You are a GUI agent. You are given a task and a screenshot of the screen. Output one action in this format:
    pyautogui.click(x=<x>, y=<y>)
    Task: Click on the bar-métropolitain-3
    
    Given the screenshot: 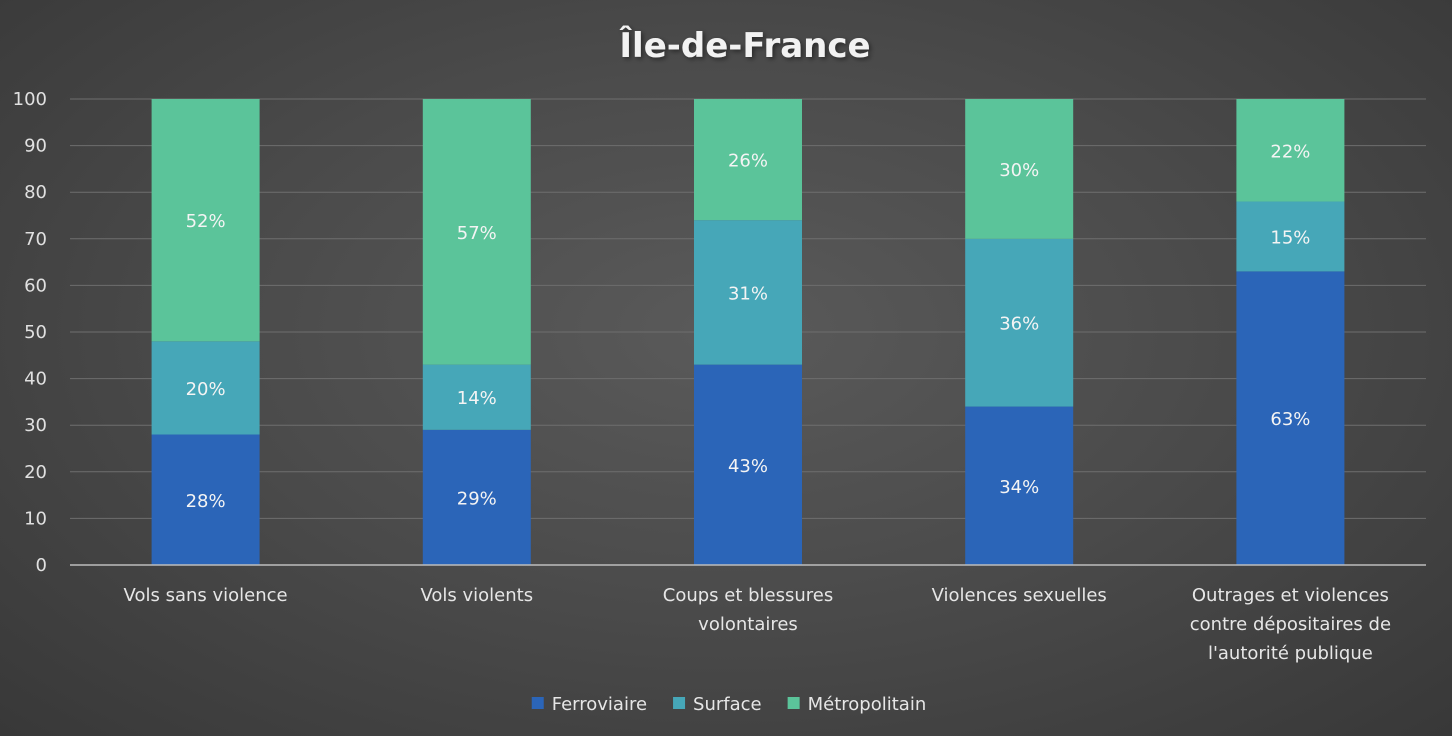 What is the action you would take?
    pyautogui.click(x=1019, y=169)
    